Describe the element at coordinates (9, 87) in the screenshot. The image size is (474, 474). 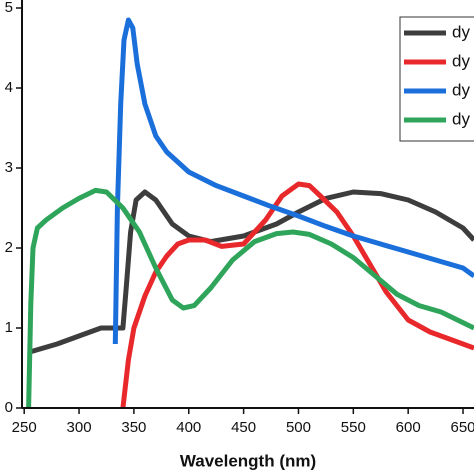
I see `y-tick-label: 4` at that location.